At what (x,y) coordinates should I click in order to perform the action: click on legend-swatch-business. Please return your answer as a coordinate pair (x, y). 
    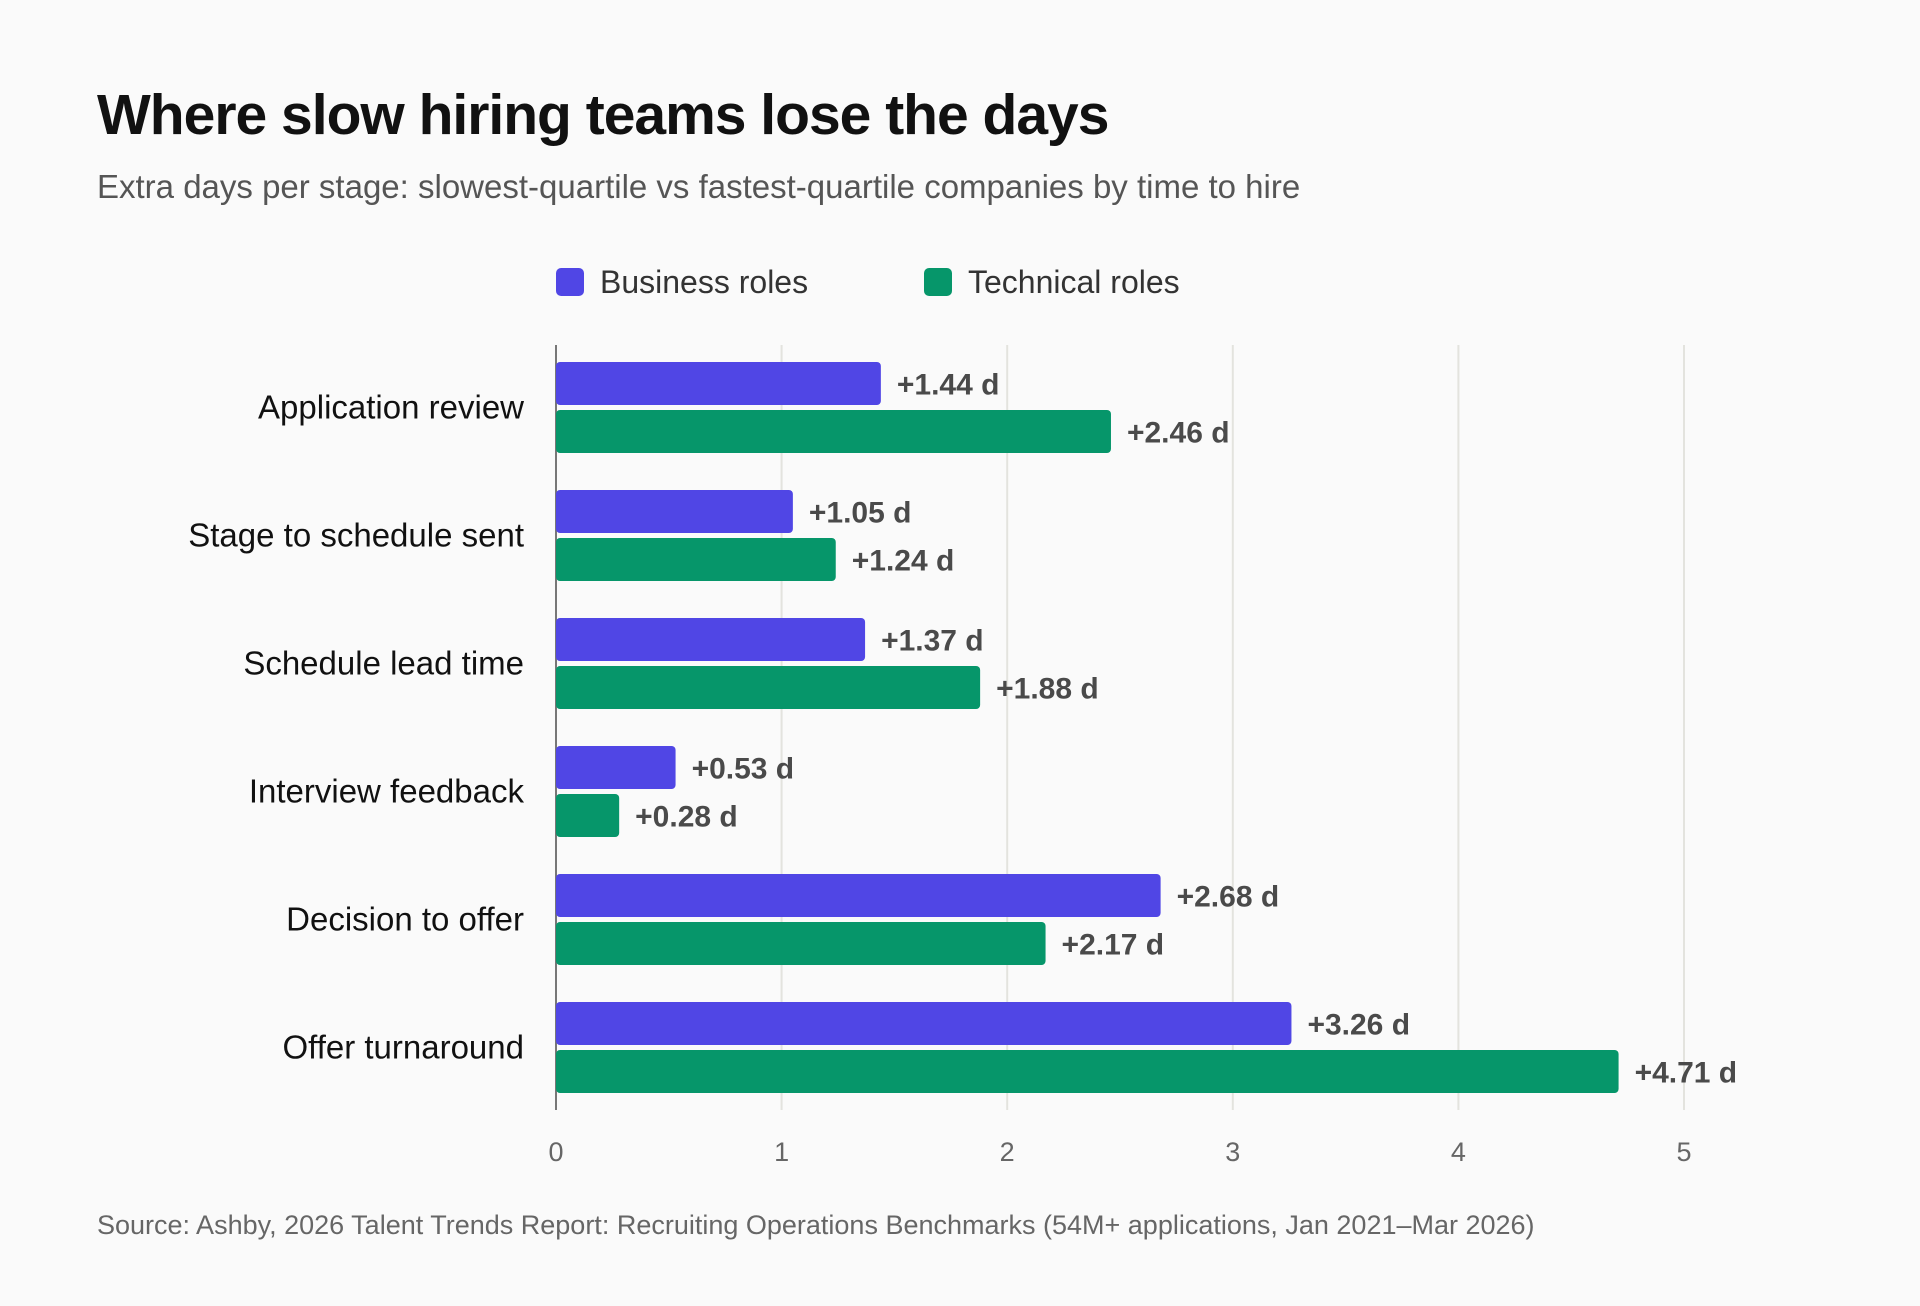
    Looking at the image, I should click on (570, 282).